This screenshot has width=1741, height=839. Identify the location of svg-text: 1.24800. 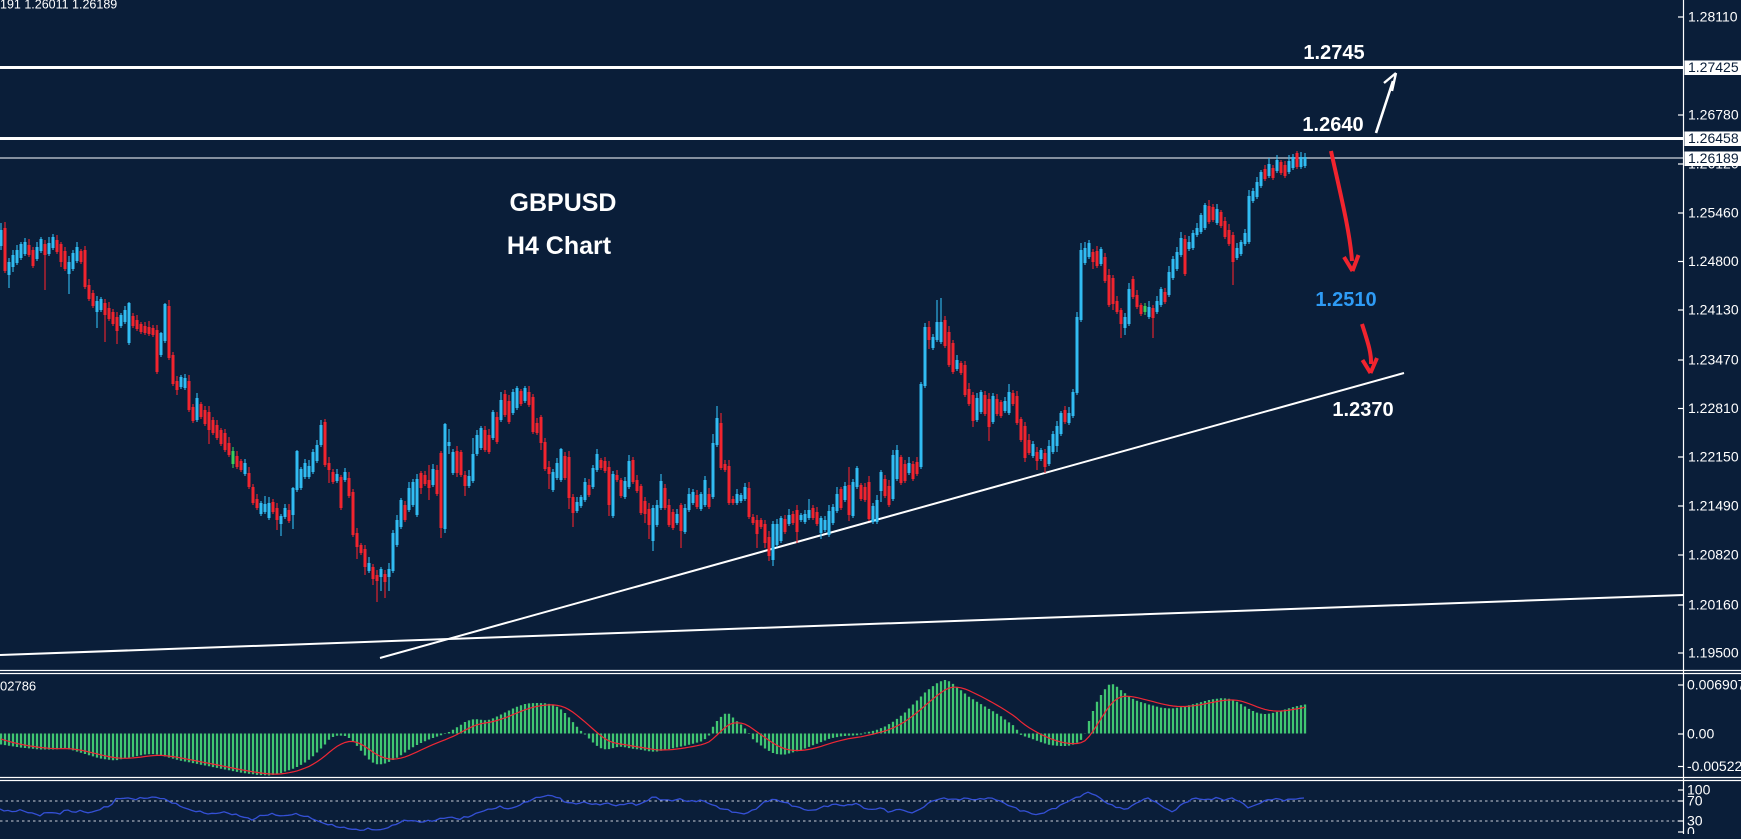
(1713, 261).